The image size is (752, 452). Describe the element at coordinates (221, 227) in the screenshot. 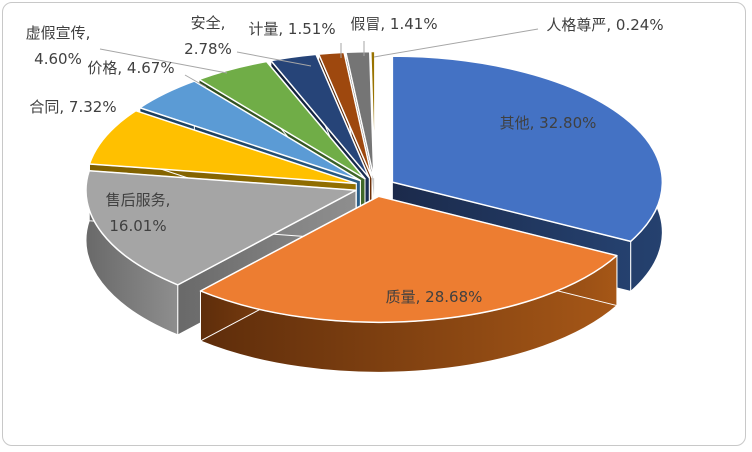

I see `pie-slice-after-sales-service` at that location.